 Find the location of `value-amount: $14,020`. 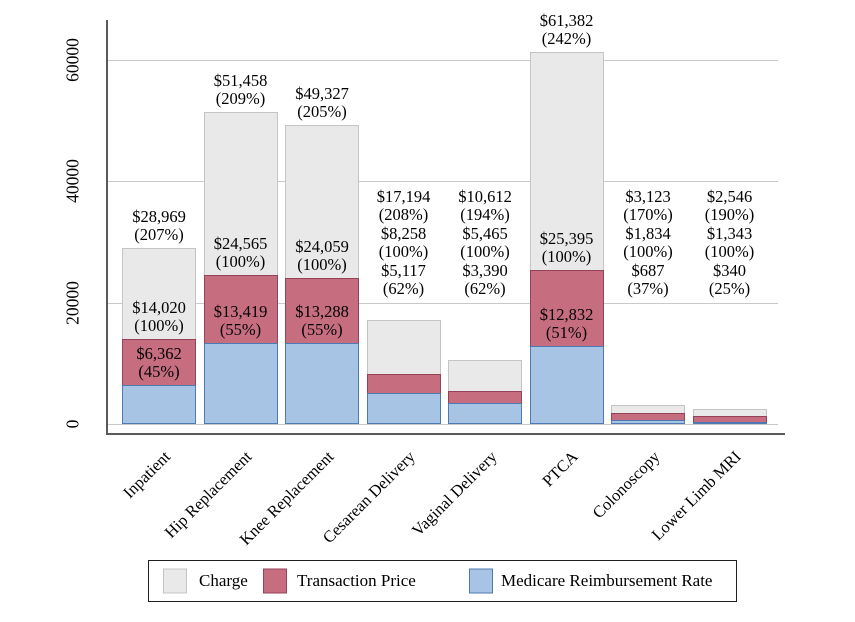

value-amount: $14,020 is located at coordinates (159, 307).